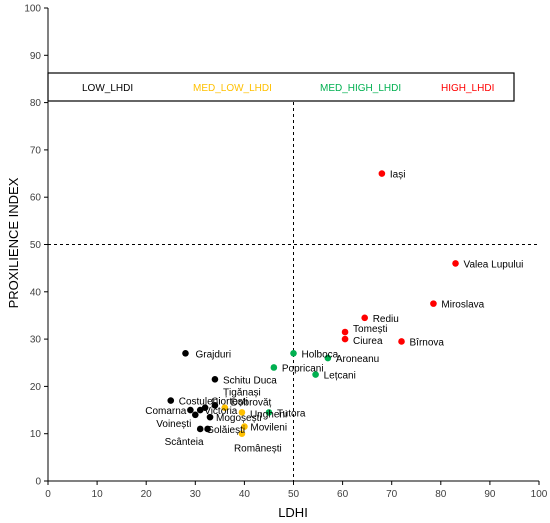 This screenshot has width=550, height=523. Describe the element at coordinates (360, 88) in the screenshot. I see `legend-entry: MED_HIGH_LHDI` at that location.